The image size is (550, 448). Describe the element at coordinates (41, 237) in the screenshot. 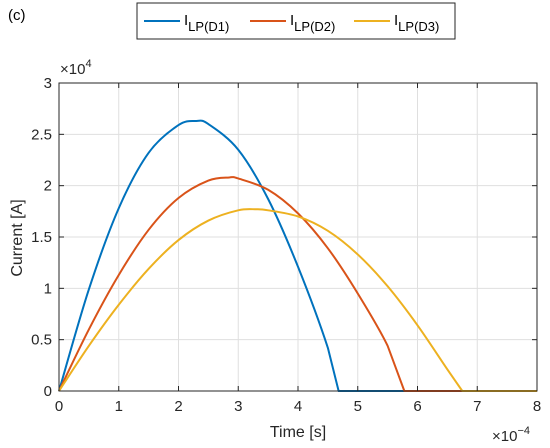

I see `y-tick-label: 1.5` at that location.